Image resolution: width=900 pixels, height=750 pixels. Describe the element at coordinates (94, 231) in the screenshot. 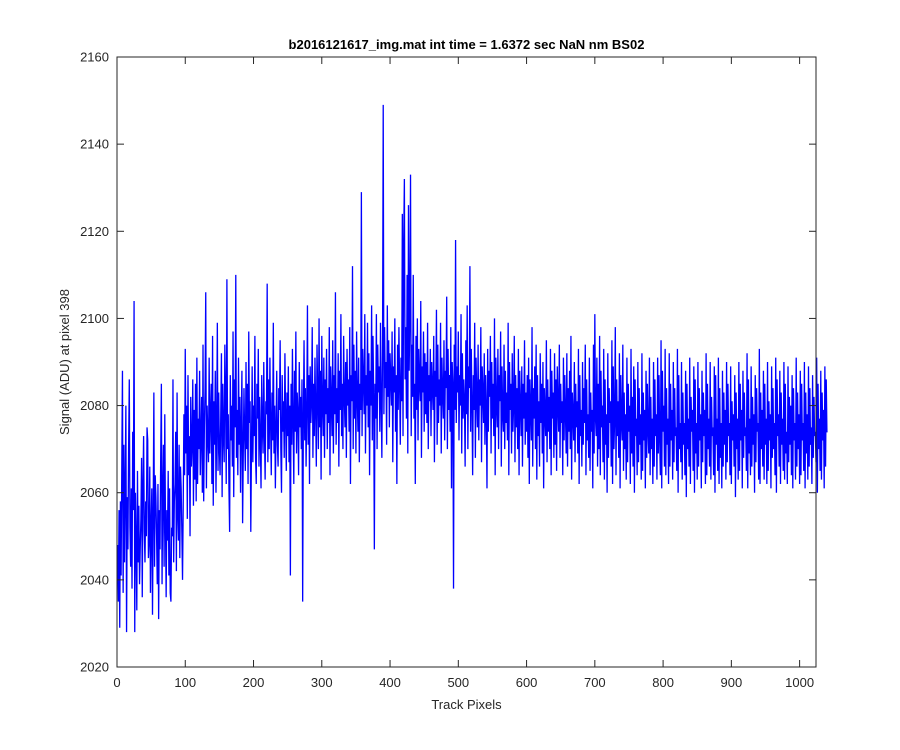

I see `y-tick-label: 2120` at that location.